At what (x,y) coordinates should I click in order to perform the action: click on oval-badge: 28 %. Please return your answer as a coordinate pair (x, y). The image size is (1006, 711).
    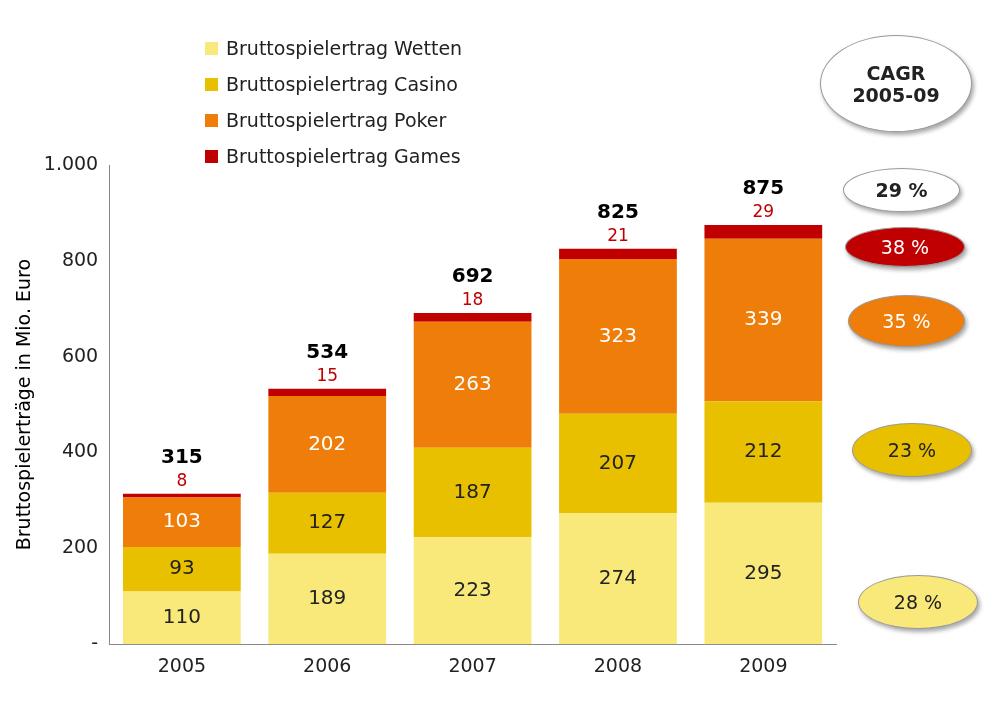
    Looking at the image, I should click on (918, 602).